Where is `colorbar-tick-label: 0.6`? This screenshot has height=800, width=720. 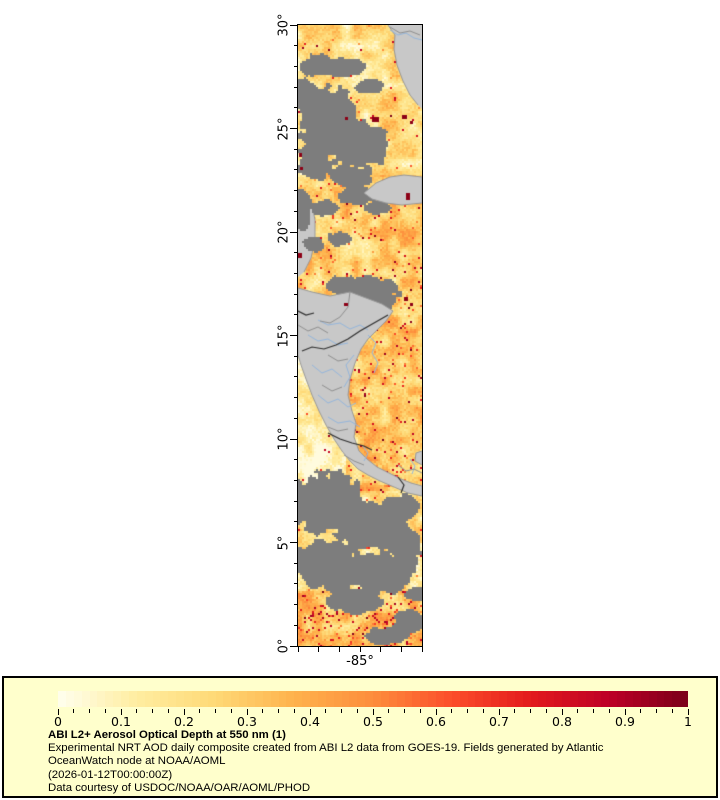 colorbar-tick-label: 0.6 is located at coordinates (436, 721).